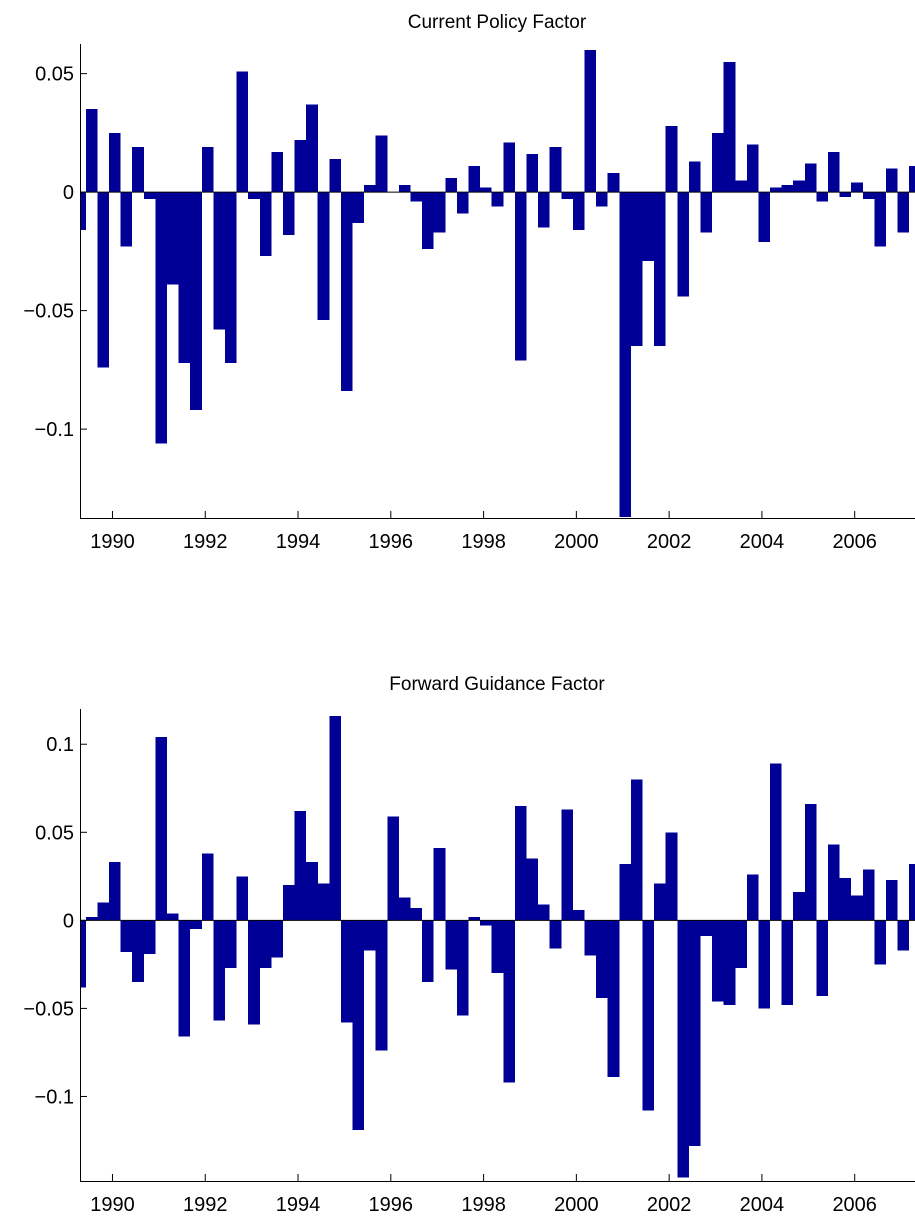  Describe the element at coordinates (54, 1097) in the screenshot. I see `forward-guidance-y-tick-label: −0.1` at that location.